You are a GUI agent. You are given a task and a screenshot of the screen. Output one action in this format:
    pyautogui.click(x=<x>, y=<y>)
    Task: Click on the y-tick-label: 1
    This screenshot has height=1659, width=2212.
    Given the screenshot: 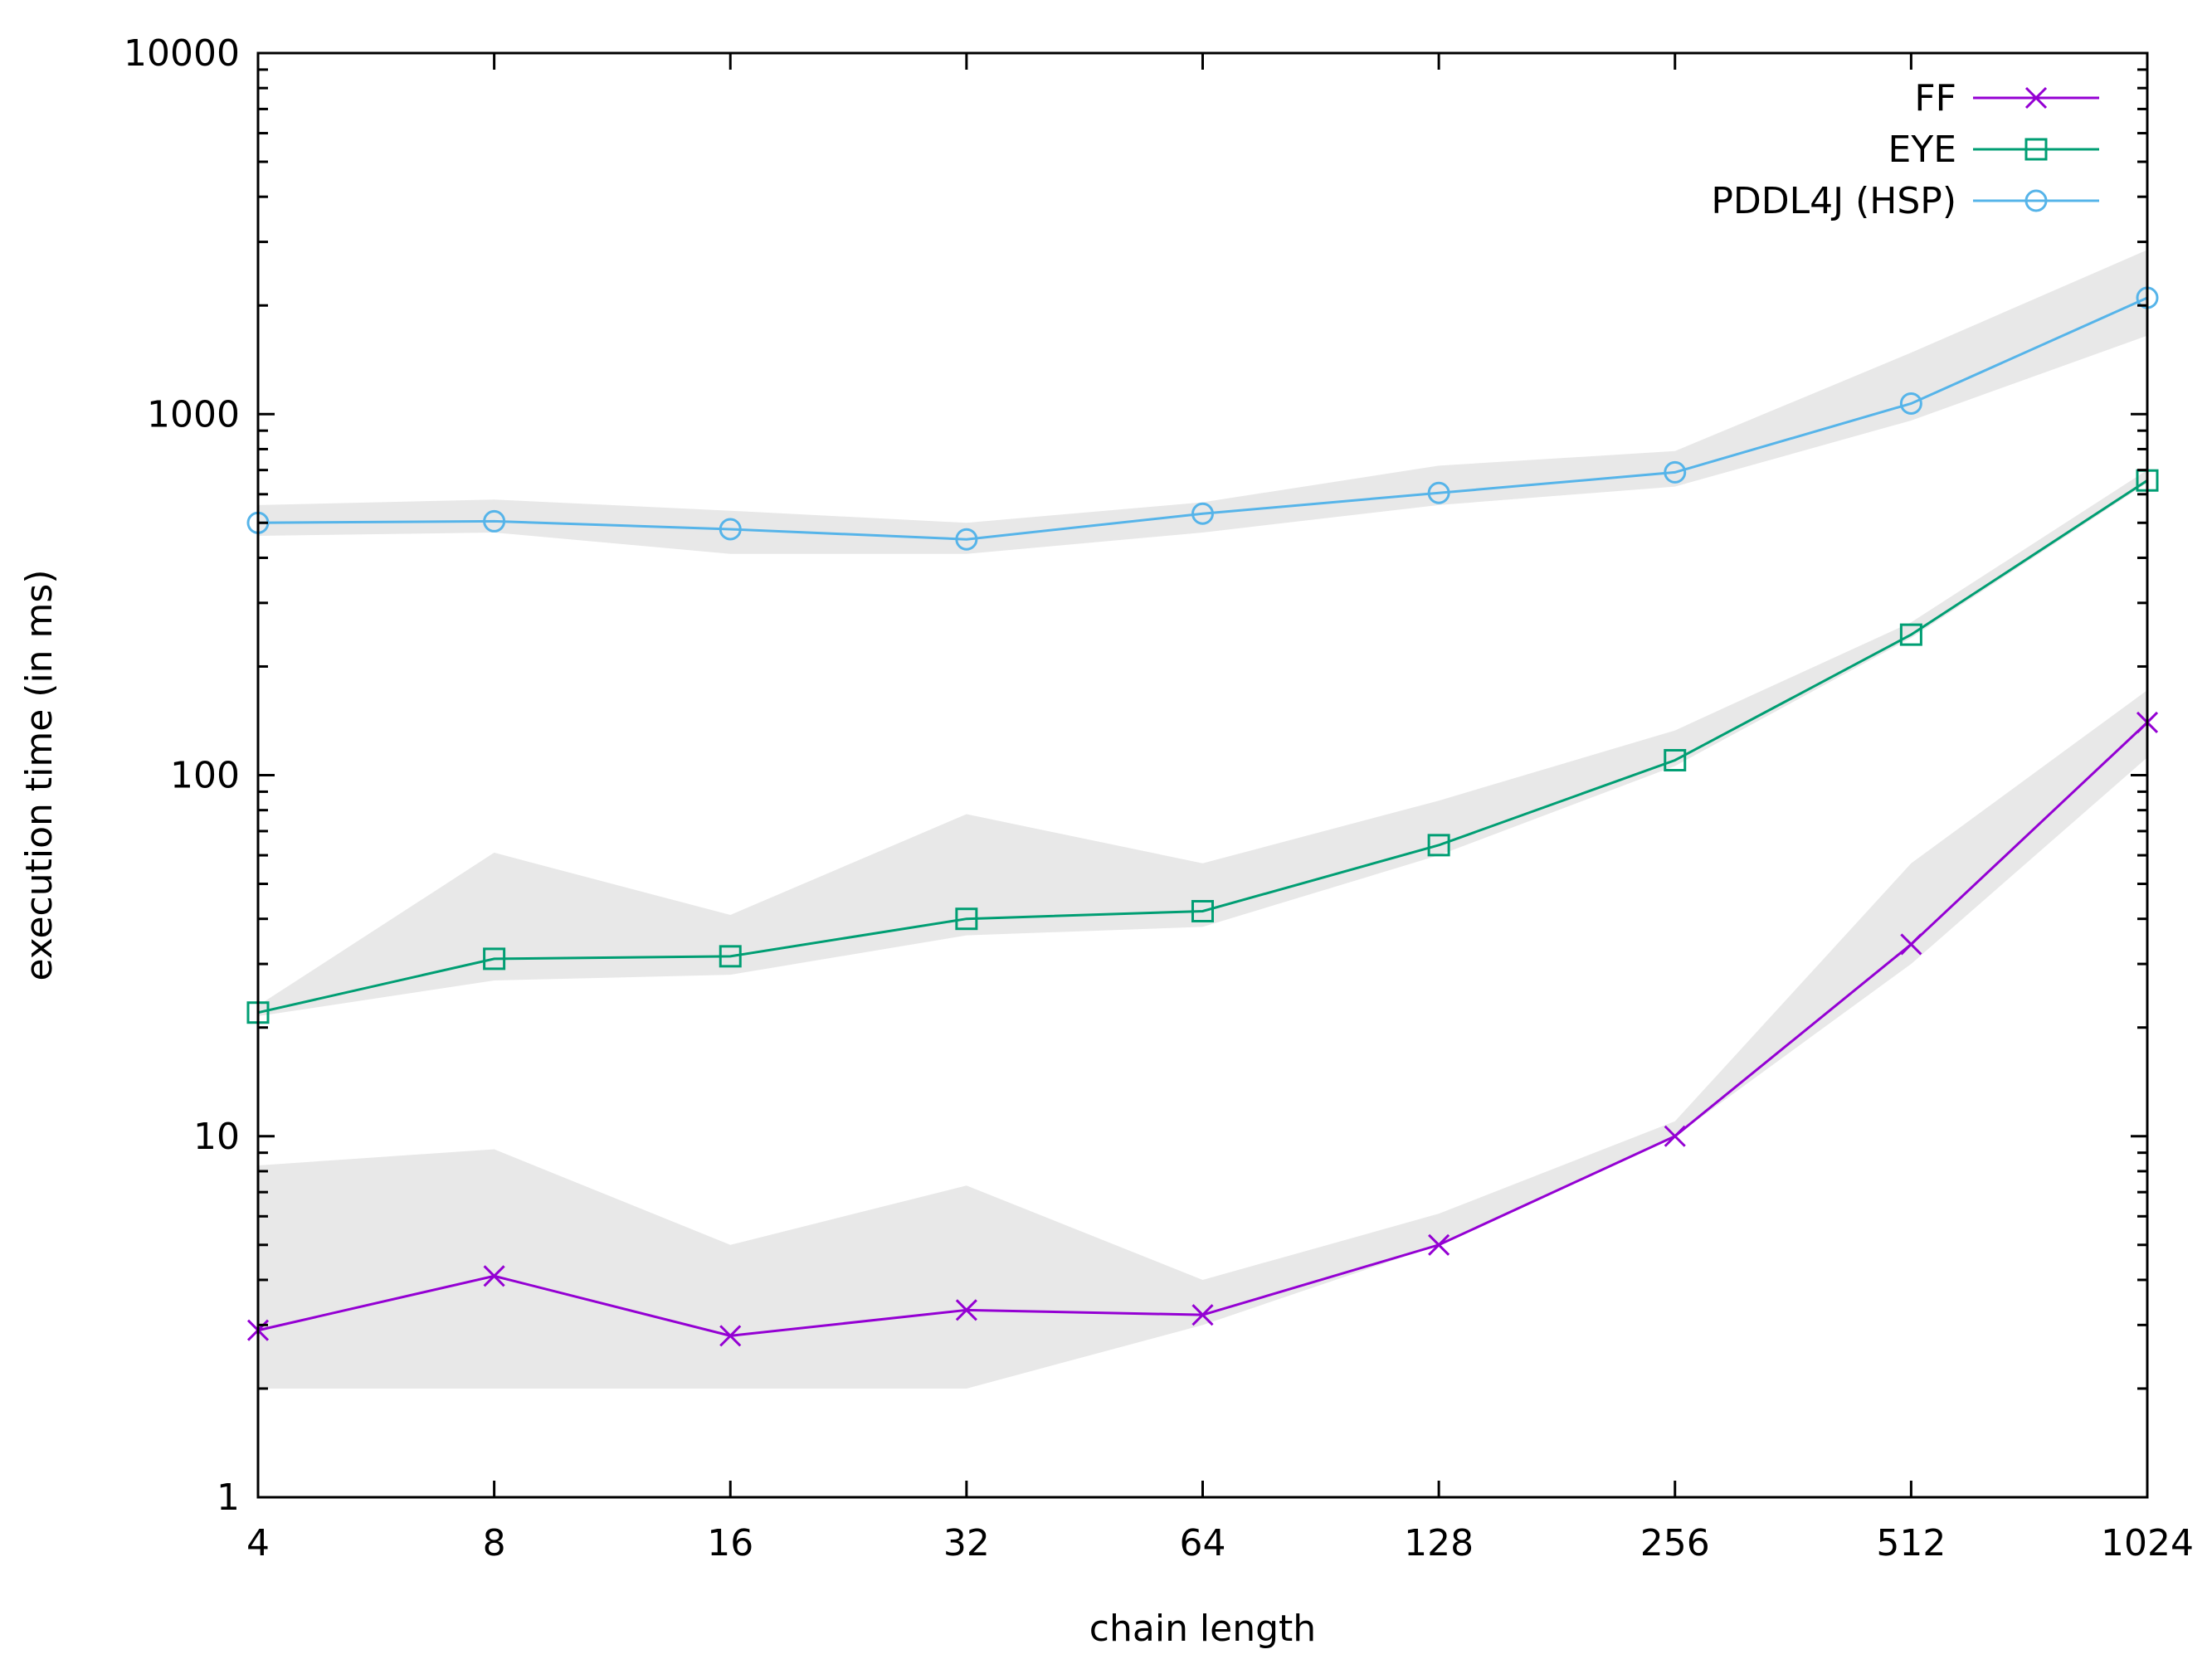 What is the action you would take?
    pyautogui.click(x=228, y=1498)
    